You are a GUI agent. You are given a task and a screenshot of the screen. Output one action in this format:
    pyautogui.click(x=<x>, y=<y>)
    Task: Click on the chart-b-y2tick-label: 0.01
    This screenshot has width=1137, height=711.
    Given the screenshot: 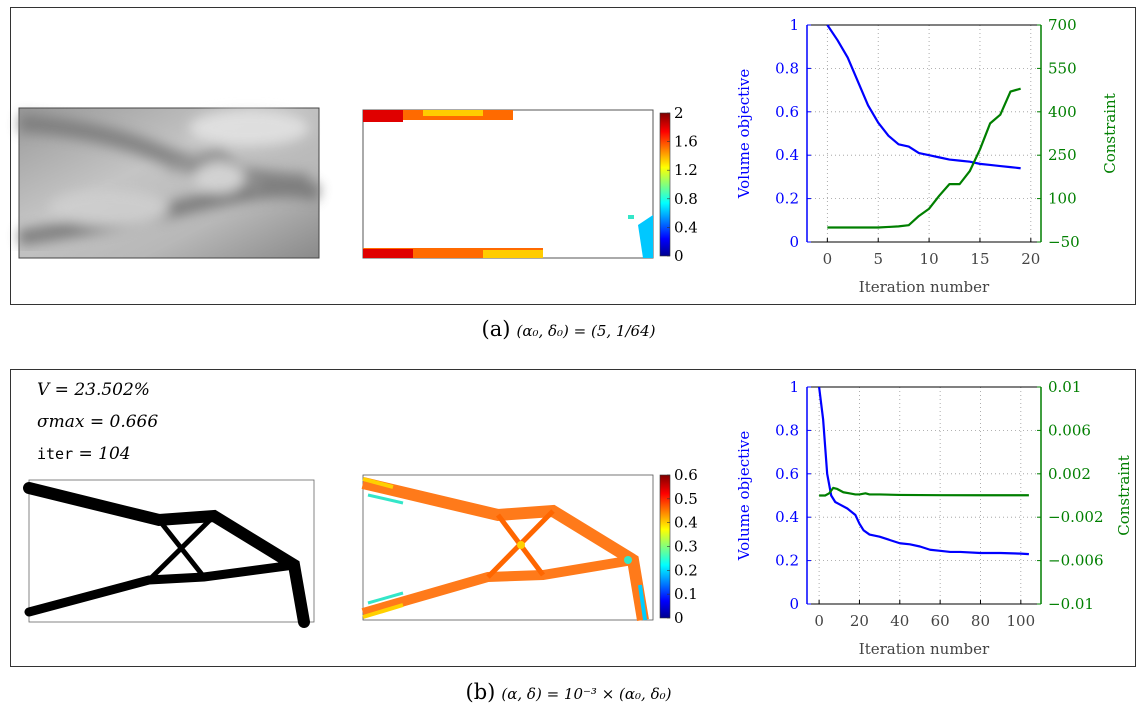 What is the action you would take?
    pyautogui.click(x=1064, y=387)
    